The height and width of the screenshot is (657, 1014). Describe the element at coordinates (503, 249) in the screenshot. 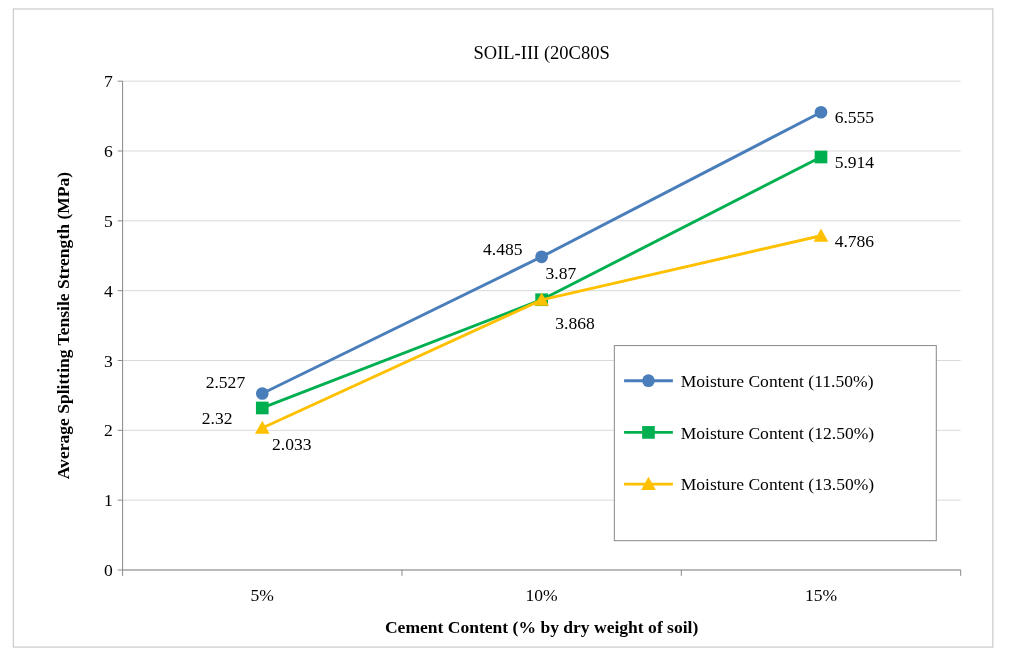

I see `data-label: 4.485` at that location.